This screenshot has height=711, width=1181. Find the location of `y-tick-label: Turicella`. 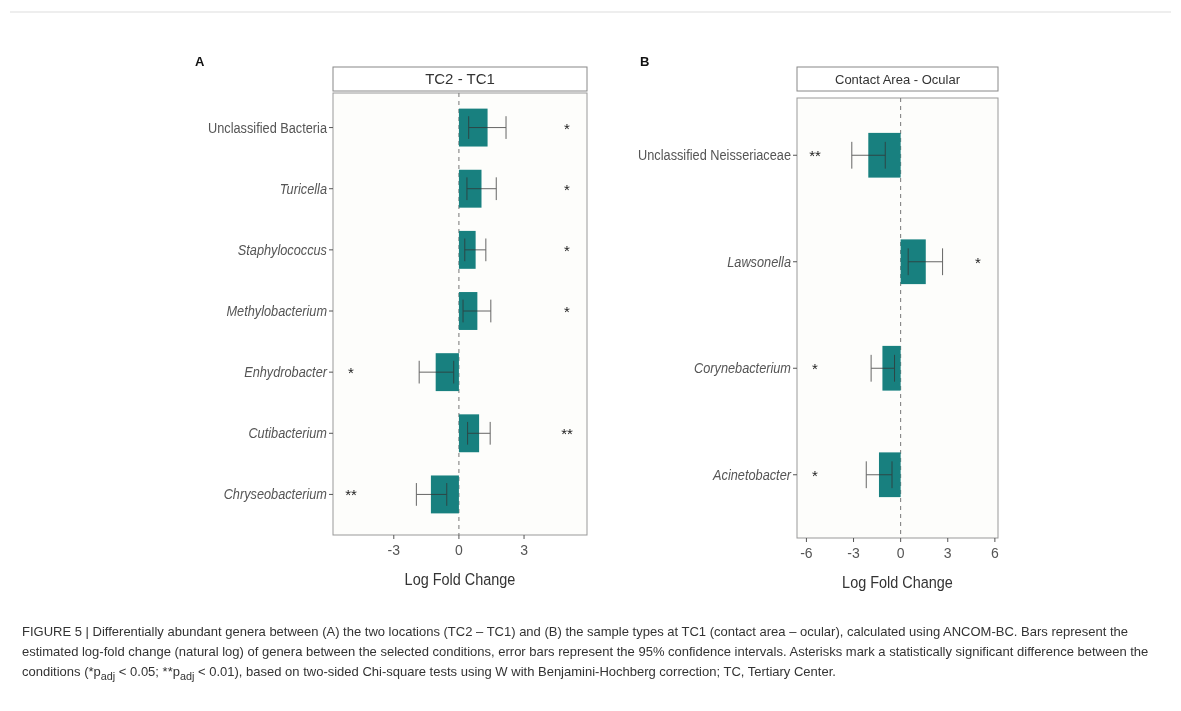

y-tick-label: Turicella is located at coordinates (303, 188).